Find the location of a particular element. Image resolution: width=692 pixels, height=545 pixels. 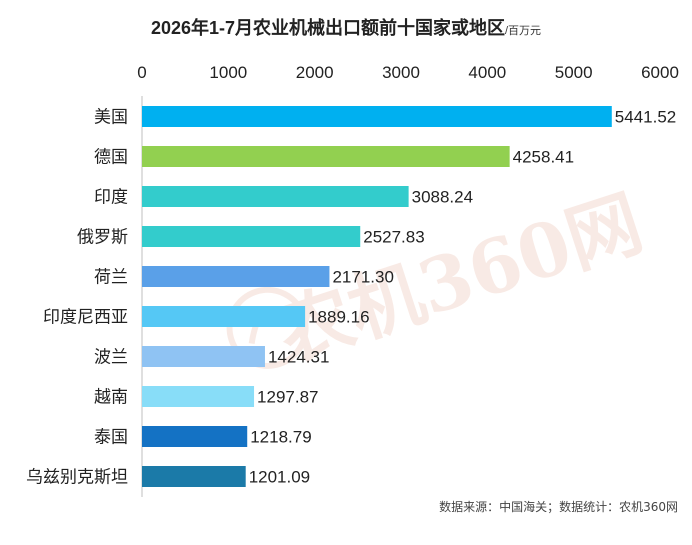

data-label: 1889.16 is located at coordinates (338, 317).